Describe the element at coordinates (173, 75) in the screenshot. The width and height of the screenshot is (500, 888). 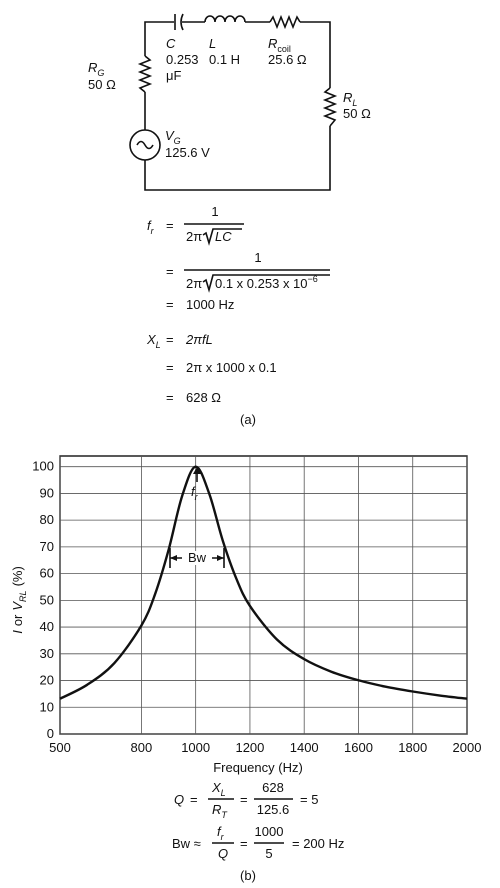
I see `unit: μF` at that location.